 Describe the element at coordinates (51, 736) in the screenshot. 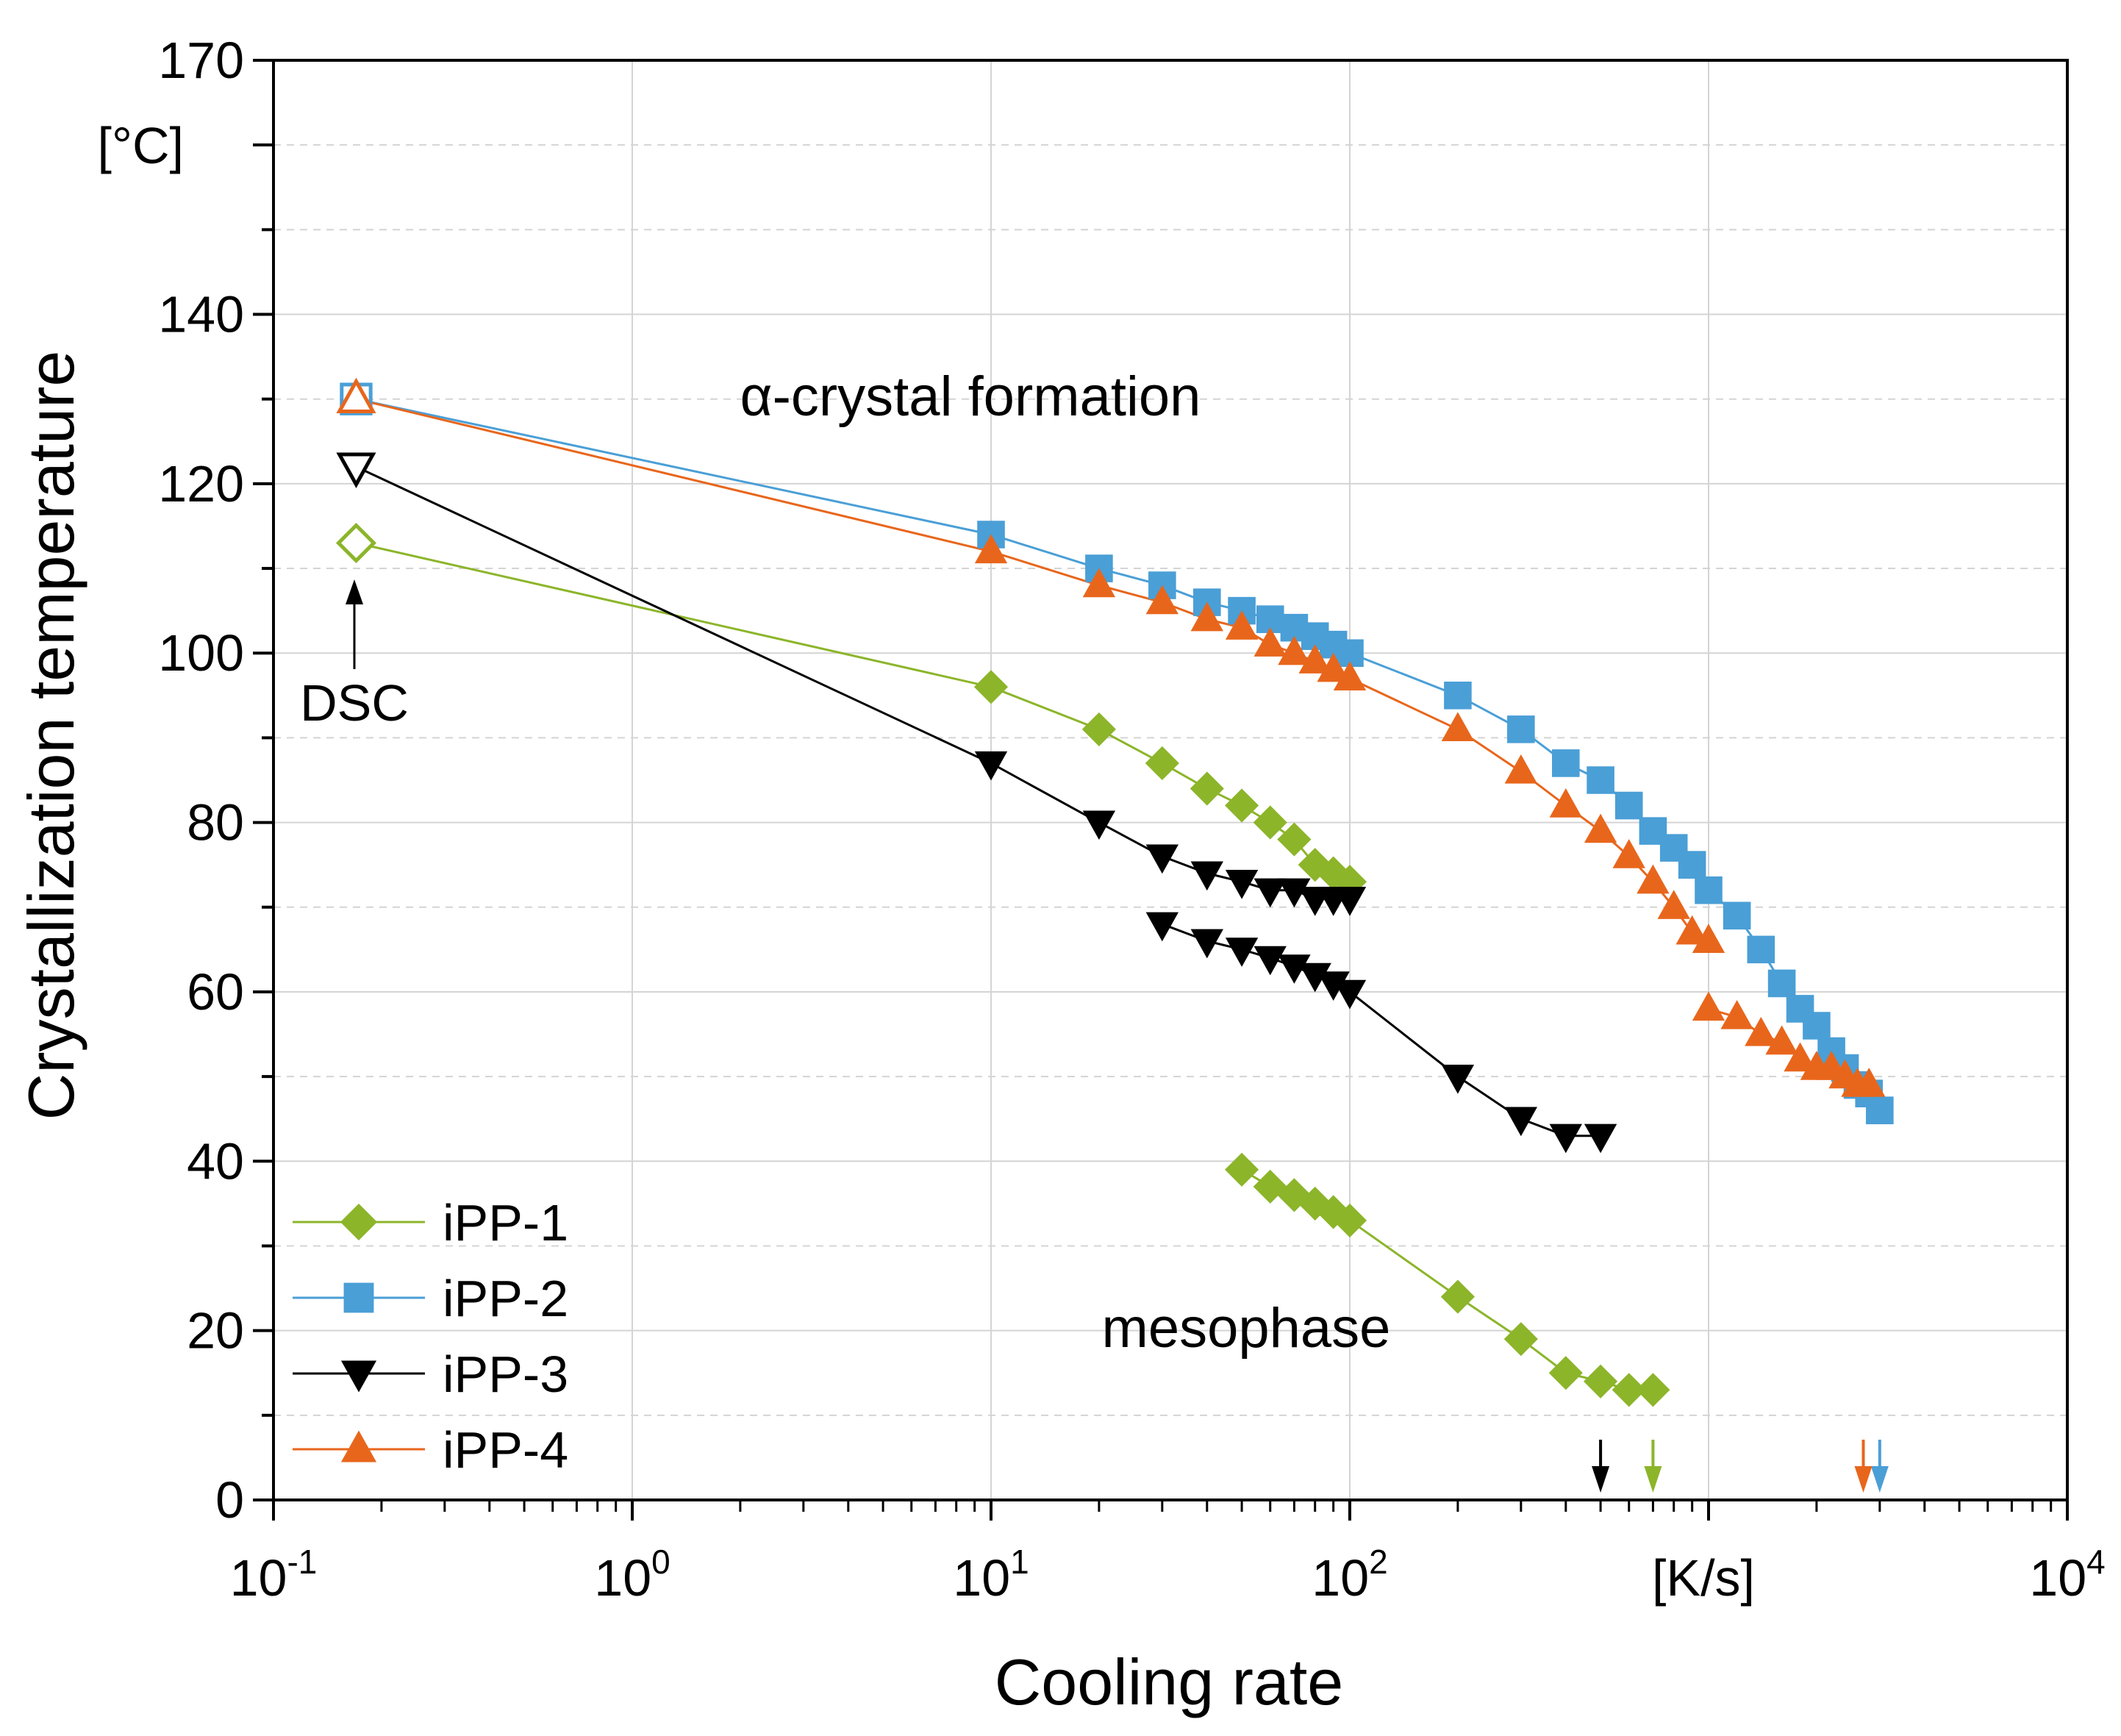

I see `y-axis-label: Crystallization temperature` at that location.